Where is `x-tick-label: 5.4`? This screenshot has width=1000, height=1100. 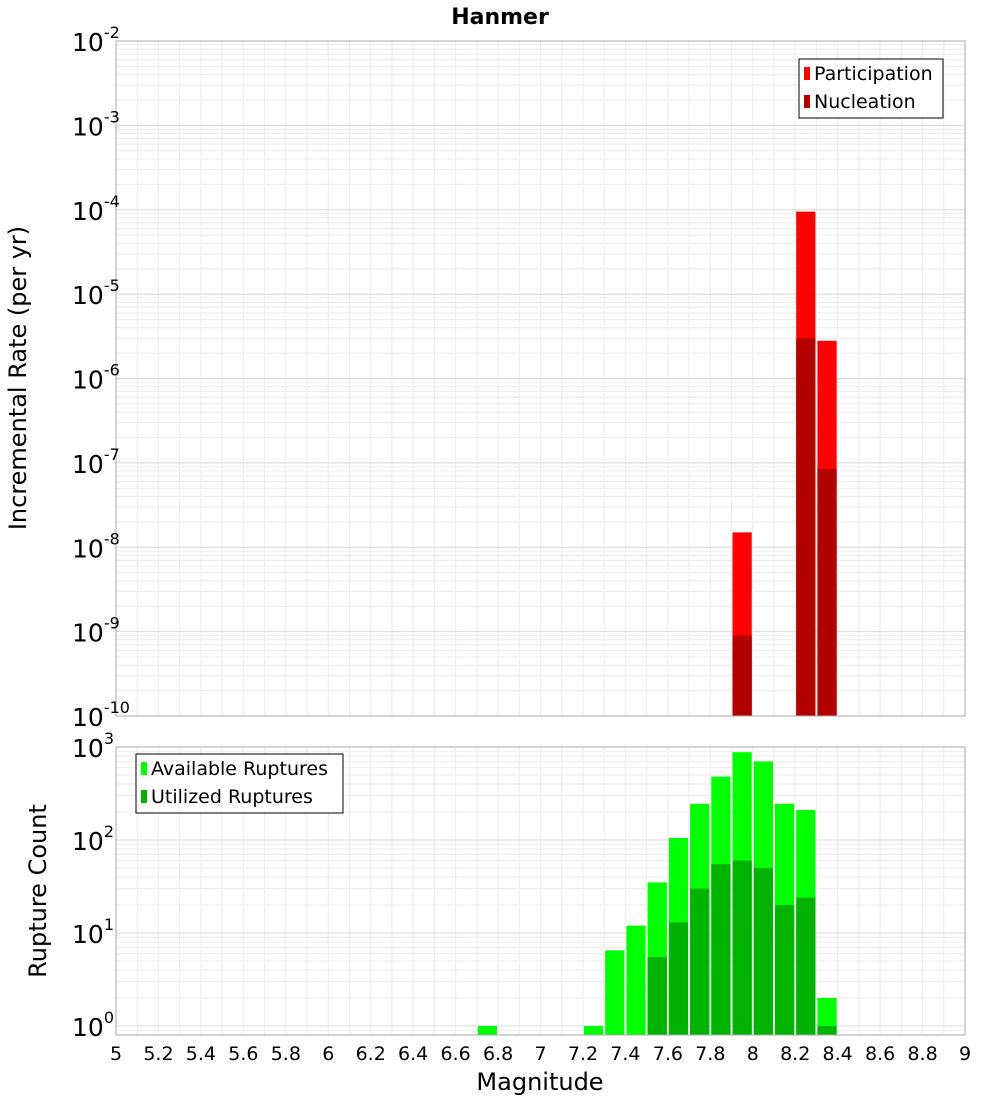 x-tick-label: 5.4 is located at coordinates (201, 1054).